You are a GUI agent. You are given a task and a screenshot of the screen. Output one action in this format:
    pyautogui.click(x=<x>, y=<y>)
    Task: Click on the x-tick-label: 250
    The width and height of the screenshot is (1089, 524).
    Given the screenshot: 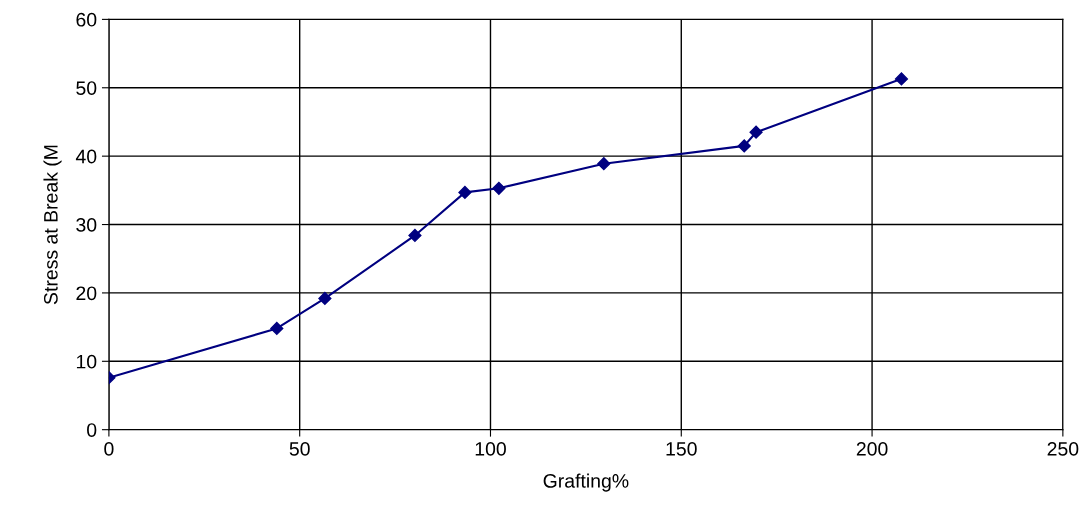 What is the action you would take?
    pyautogui.click(x=1063, y=449)
    